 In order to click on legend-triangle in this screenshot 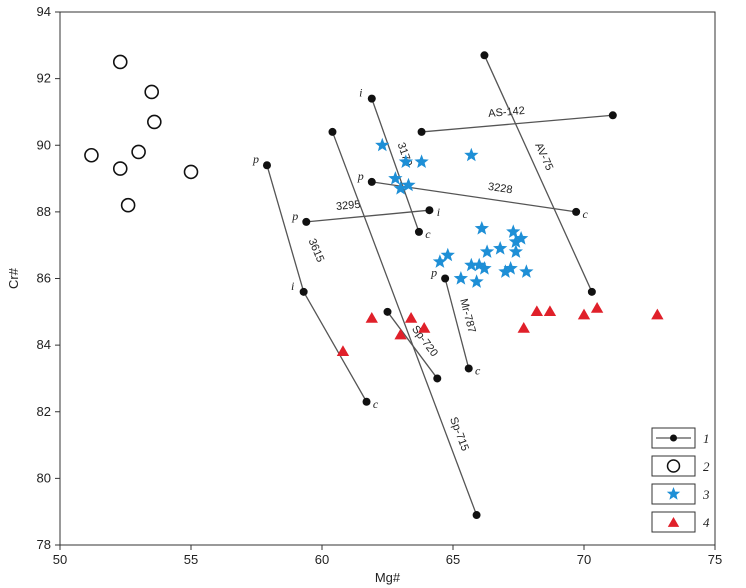, I will do `click(673, 522)`.